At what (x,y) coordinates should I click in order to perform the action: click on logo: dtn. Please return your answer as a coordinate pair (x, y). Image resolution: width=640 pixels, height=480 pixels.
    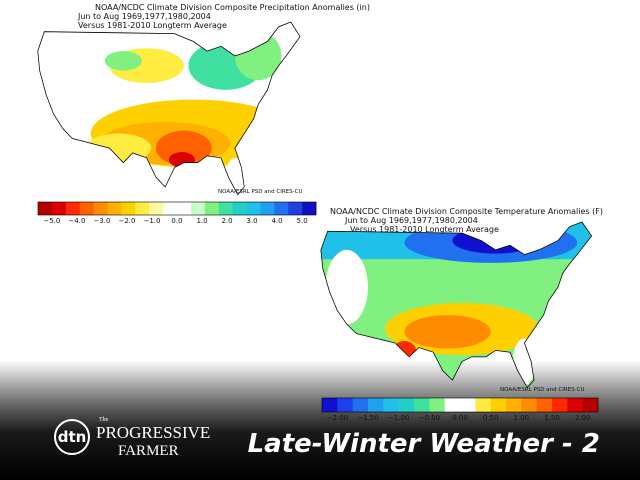
    Looking at the image, I should click on (72, 437).